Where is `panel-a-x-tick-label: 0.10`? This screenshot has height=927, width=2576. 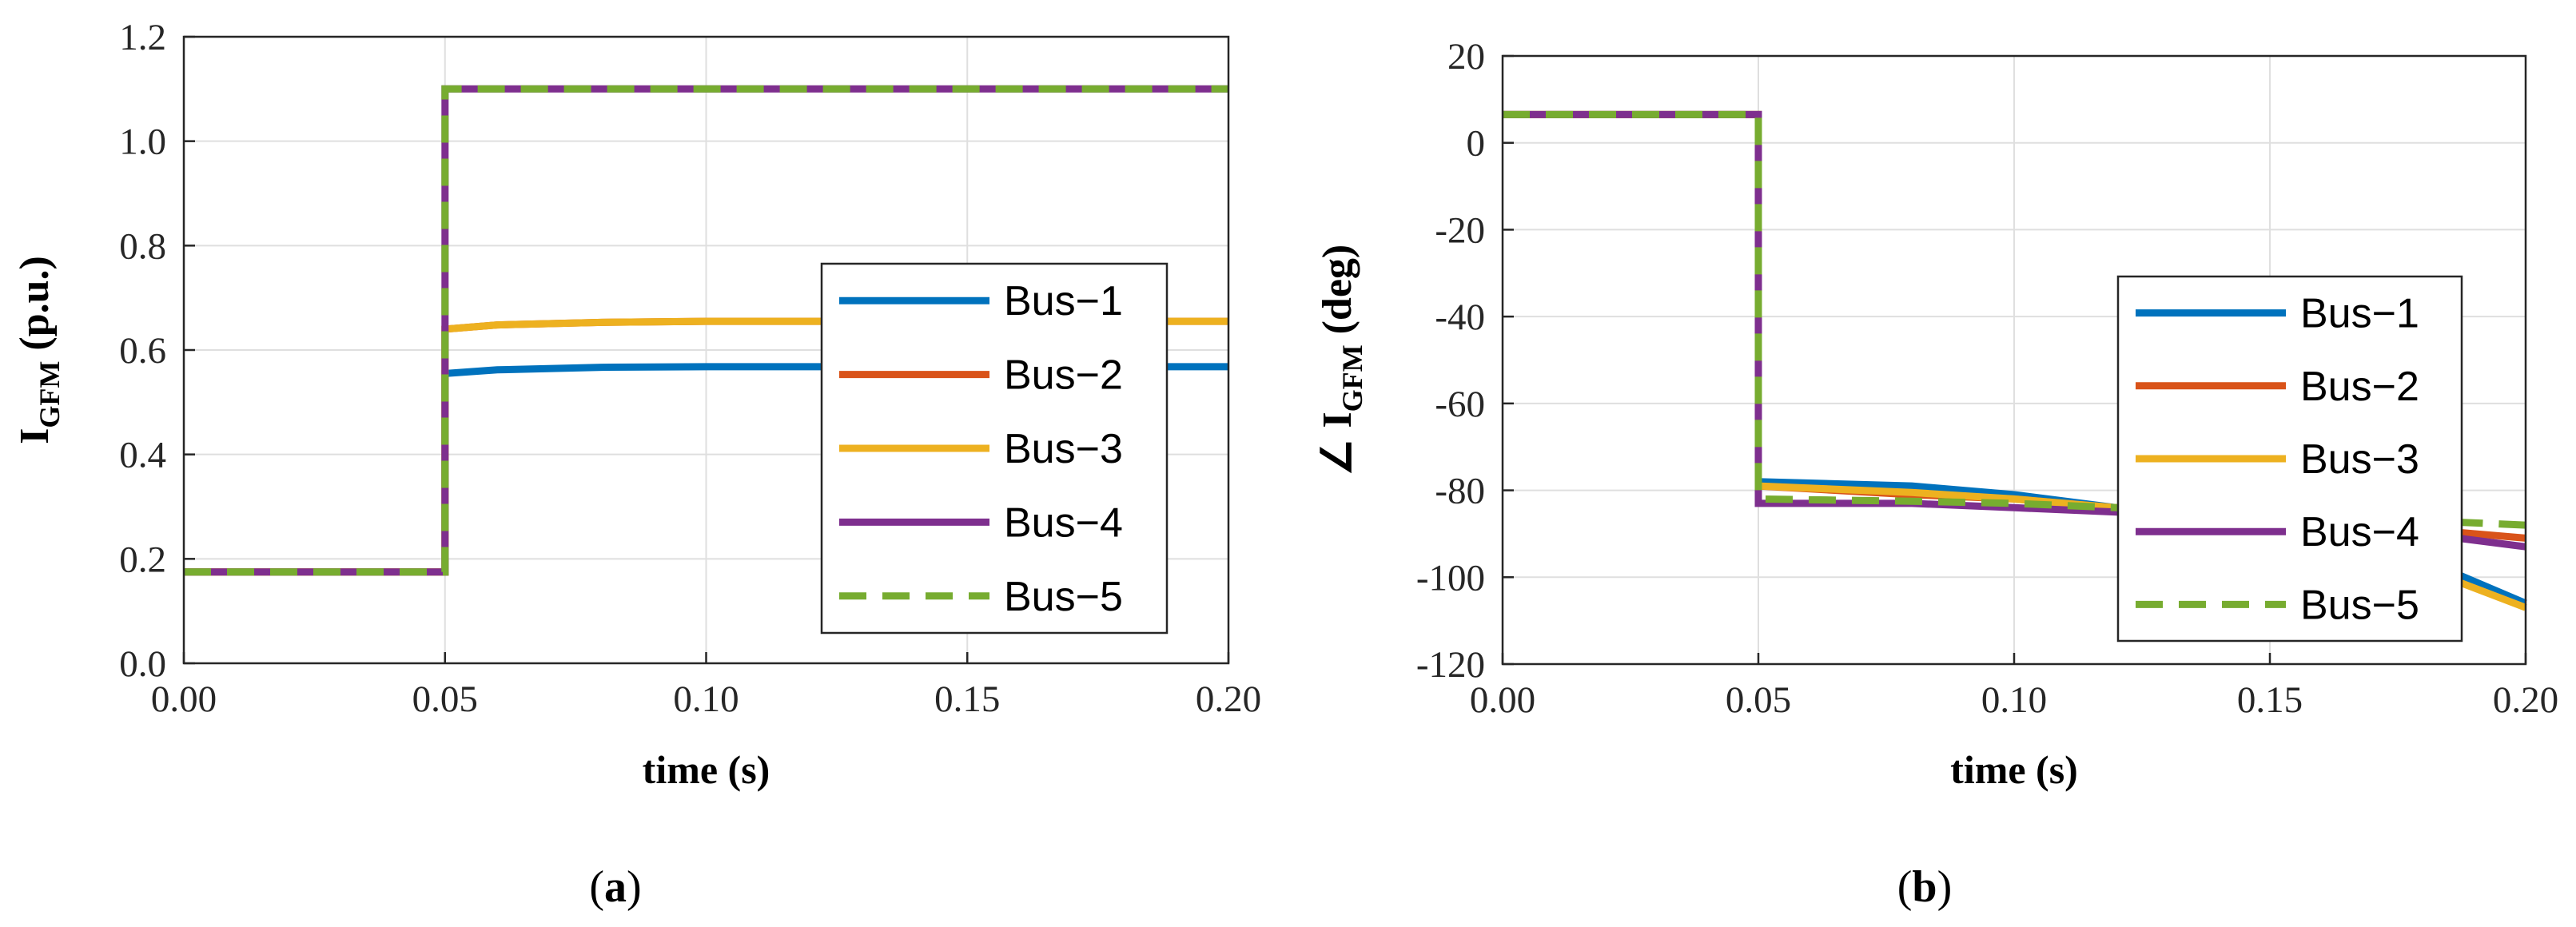
panel-a-x-tick-label: 0.10 is located at coordinates (706, 699).